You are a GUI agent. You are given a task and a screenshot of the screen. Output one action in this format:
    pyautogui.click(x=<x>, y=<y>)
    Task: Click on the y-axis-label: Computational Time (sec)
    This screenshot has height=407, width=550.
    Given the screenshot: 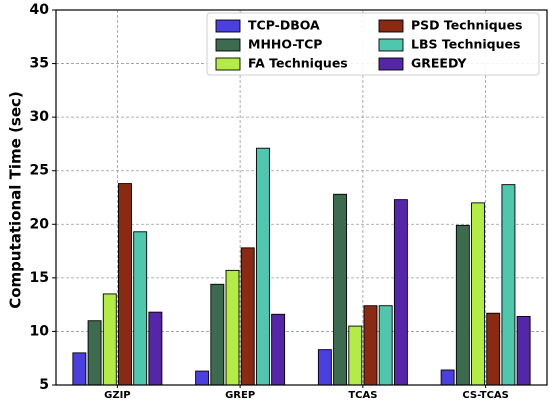 What is the action you would take?
    pyautogui.click(x=16, y=200)
    